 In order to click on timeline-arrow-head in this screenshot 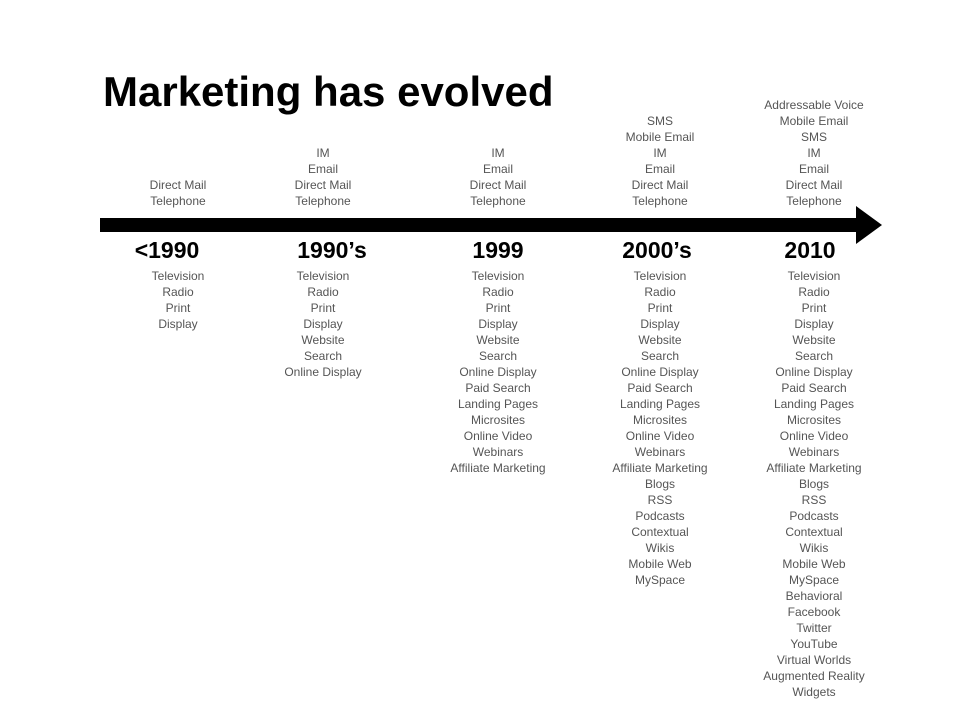, I will do `click(869, 225)`.